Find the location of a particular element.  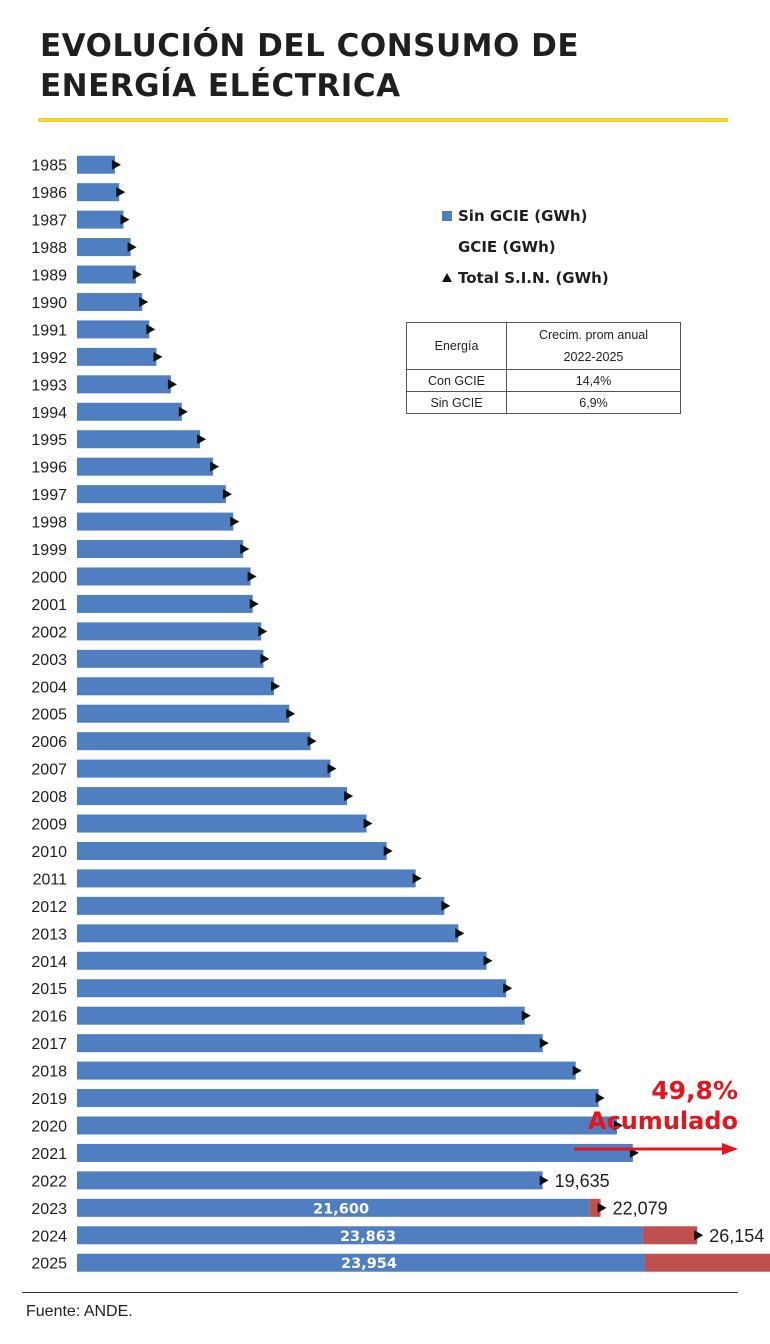

bar-inner-label: 23,954 is located at coordinates (369, 1264).